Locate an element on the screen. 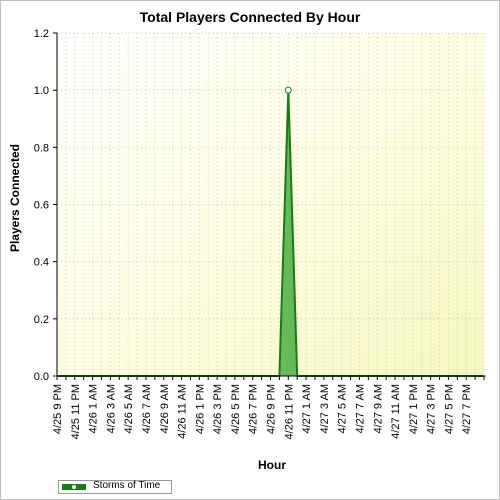 The width and height of the screenshot is (500, 500). x-tick-label: 4/27 3 AM is located at coordinates (325, 409).